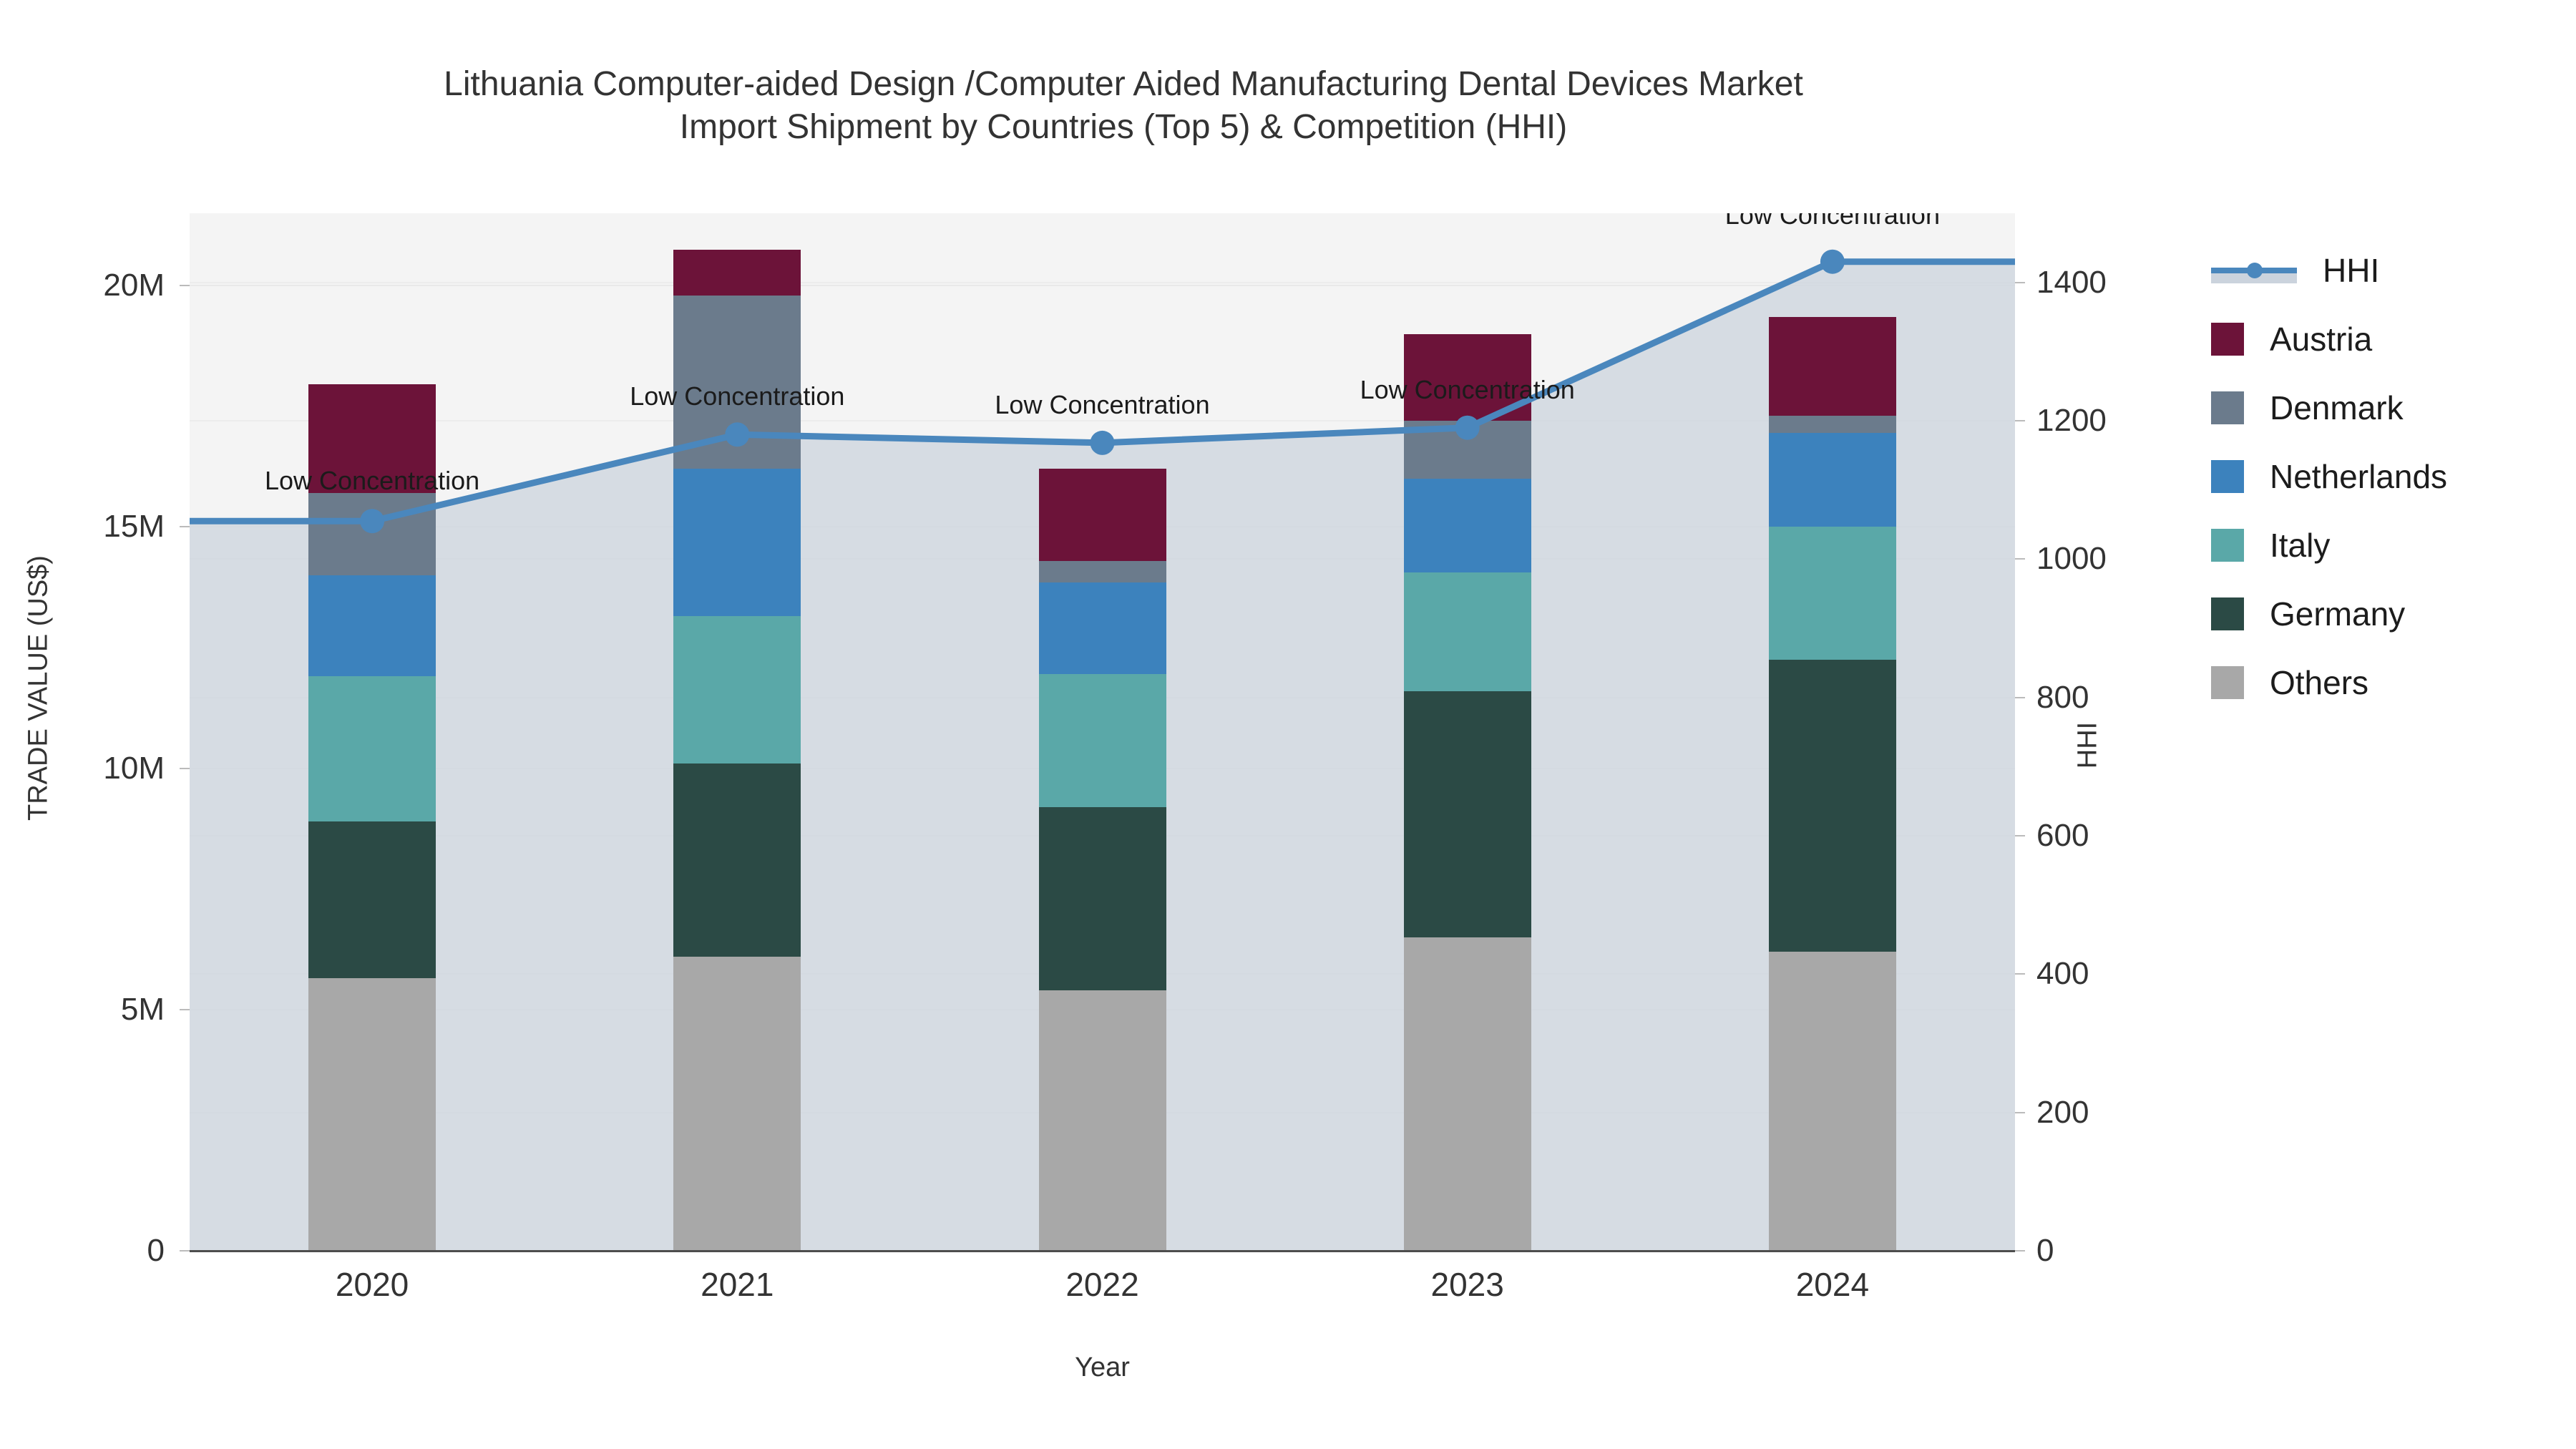  I want to click on y-tick-left-0: 0, so click(156, 1250).